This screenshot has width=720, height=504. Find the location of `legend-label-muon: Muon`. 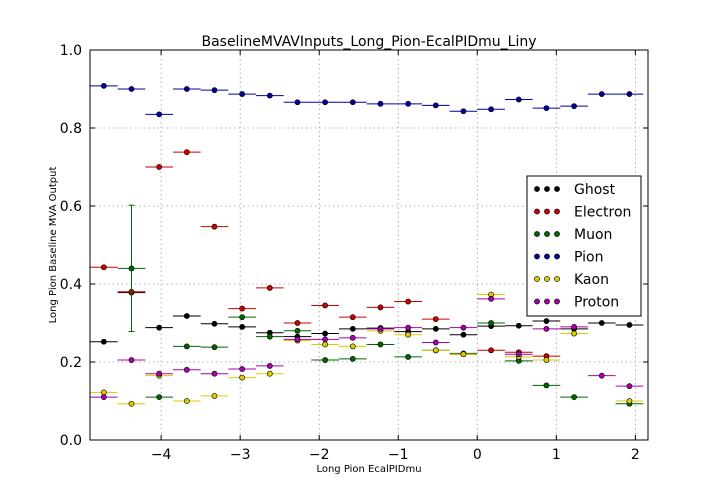

legend-label-muon: Muon is located at coordinates (593, 235).